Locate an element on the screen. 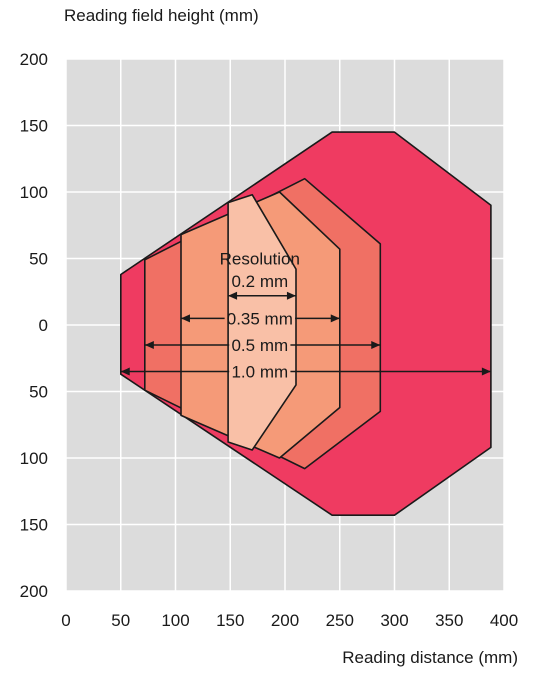 The width and height of the screenshot is (538, 678). resolution-label: 1.0 mm is located at coordinates (259, 372).